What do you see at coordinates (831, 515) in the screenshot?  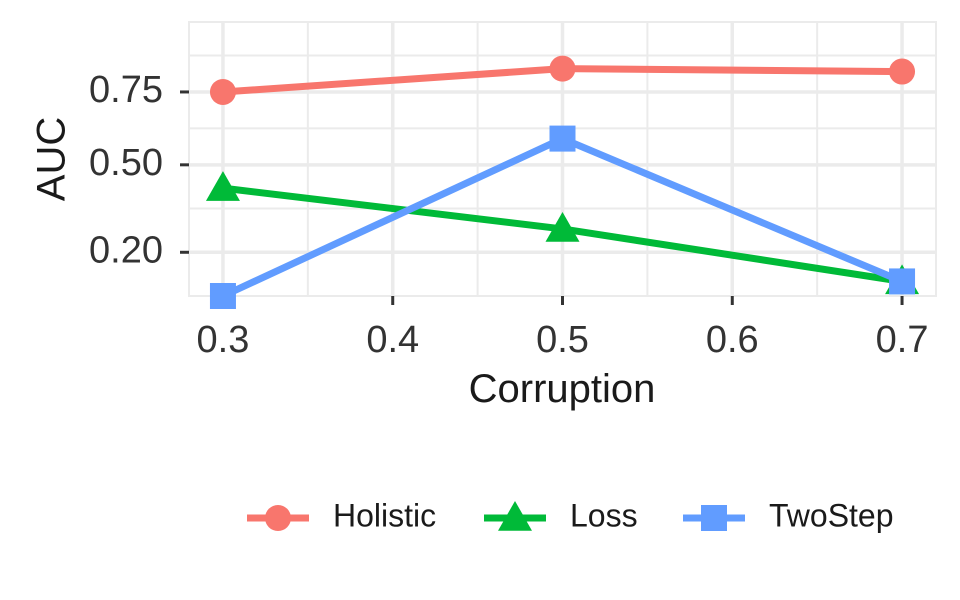 I see `legend-label-twostep: TwoStep` at bounding box center [831, 515].